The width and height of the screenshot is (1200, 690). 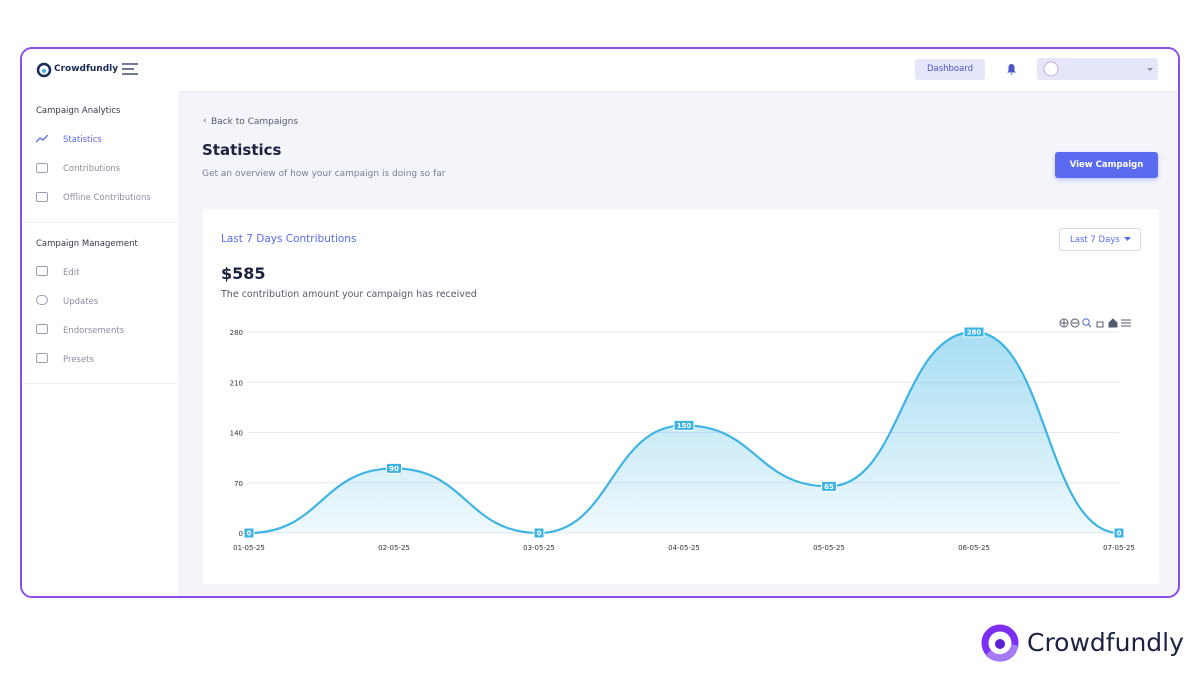 I want to click on data-label: 150, so click(x=684, y=426).